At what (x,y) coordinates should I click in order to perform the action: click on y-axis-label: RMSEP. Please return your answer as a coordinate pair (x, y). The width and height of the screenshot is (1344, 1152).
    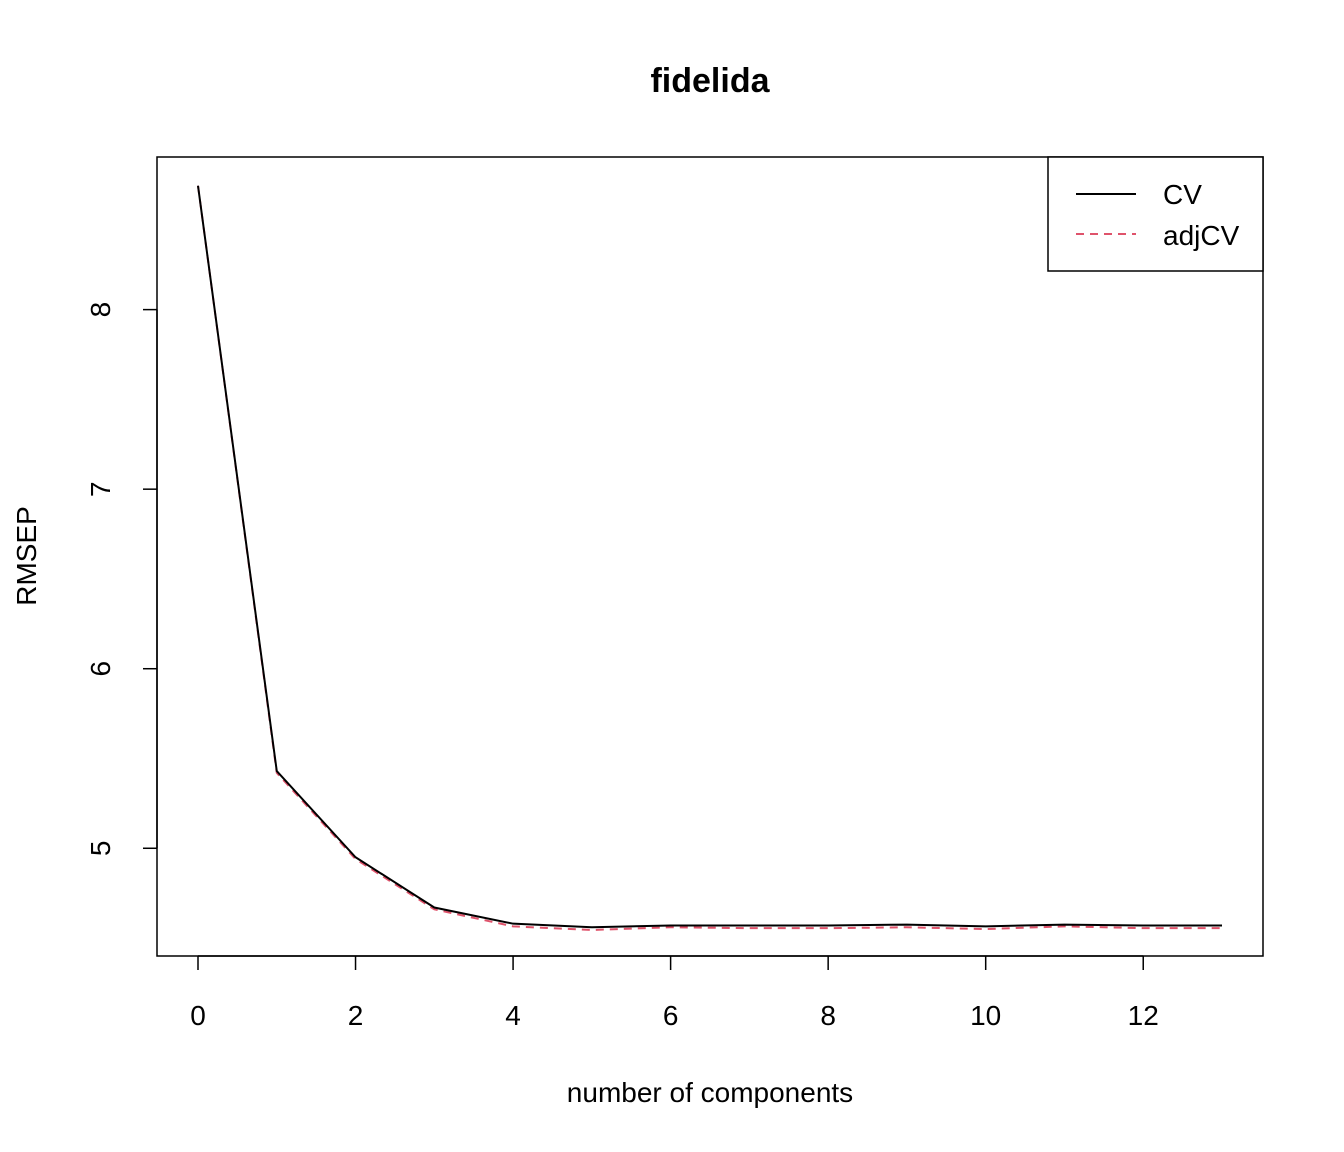
    Looking at the image, I should click on (26, 556).